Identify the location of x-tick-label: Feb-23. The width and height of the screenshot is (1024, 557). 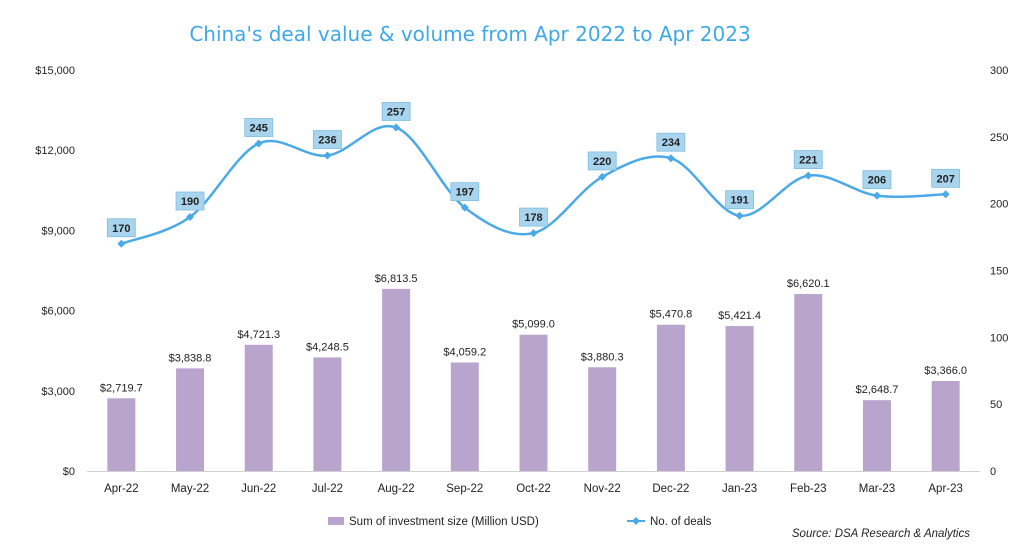
(808, 489).